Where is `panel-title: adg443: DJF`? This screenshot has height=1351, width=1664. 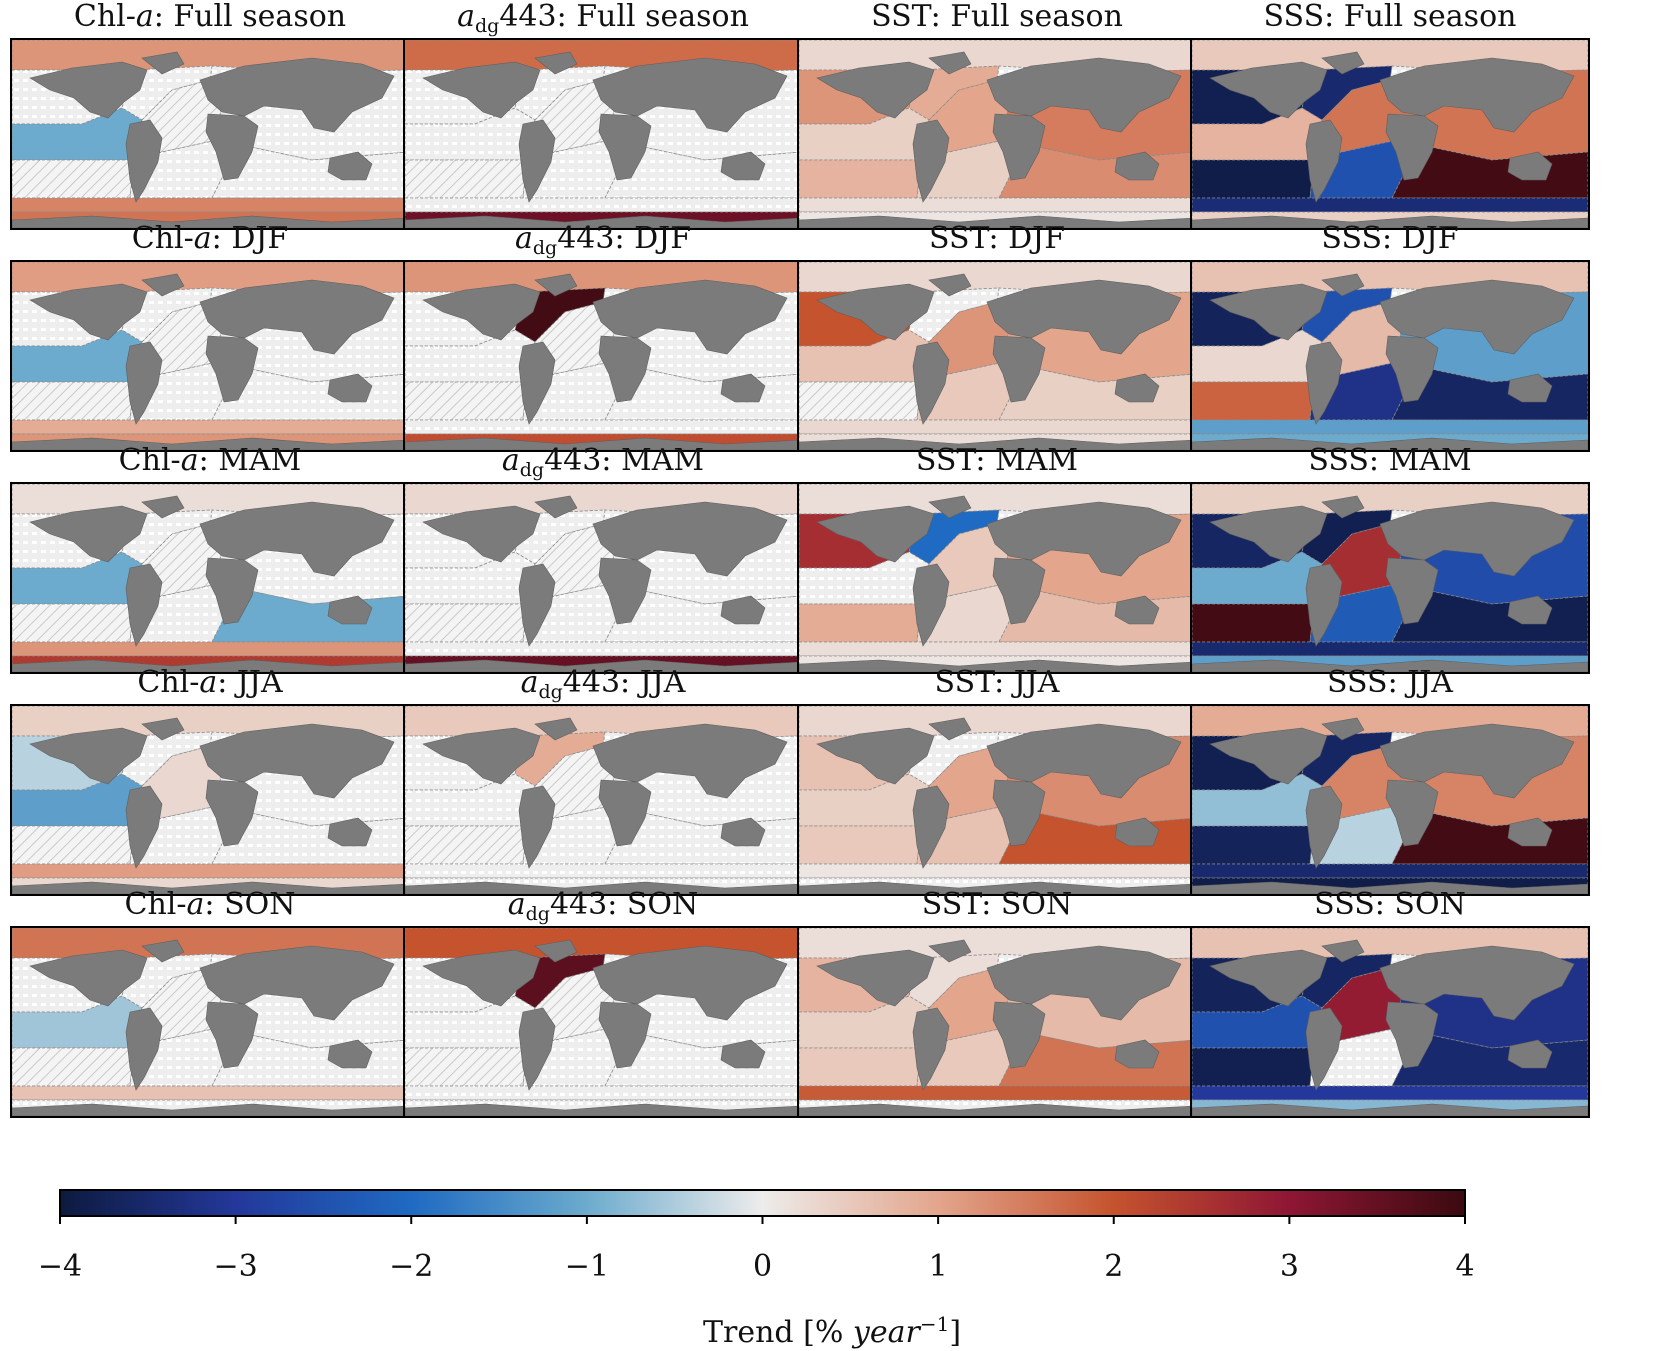
panel-title: adg443: DJF is located at coordinates (603, 240).